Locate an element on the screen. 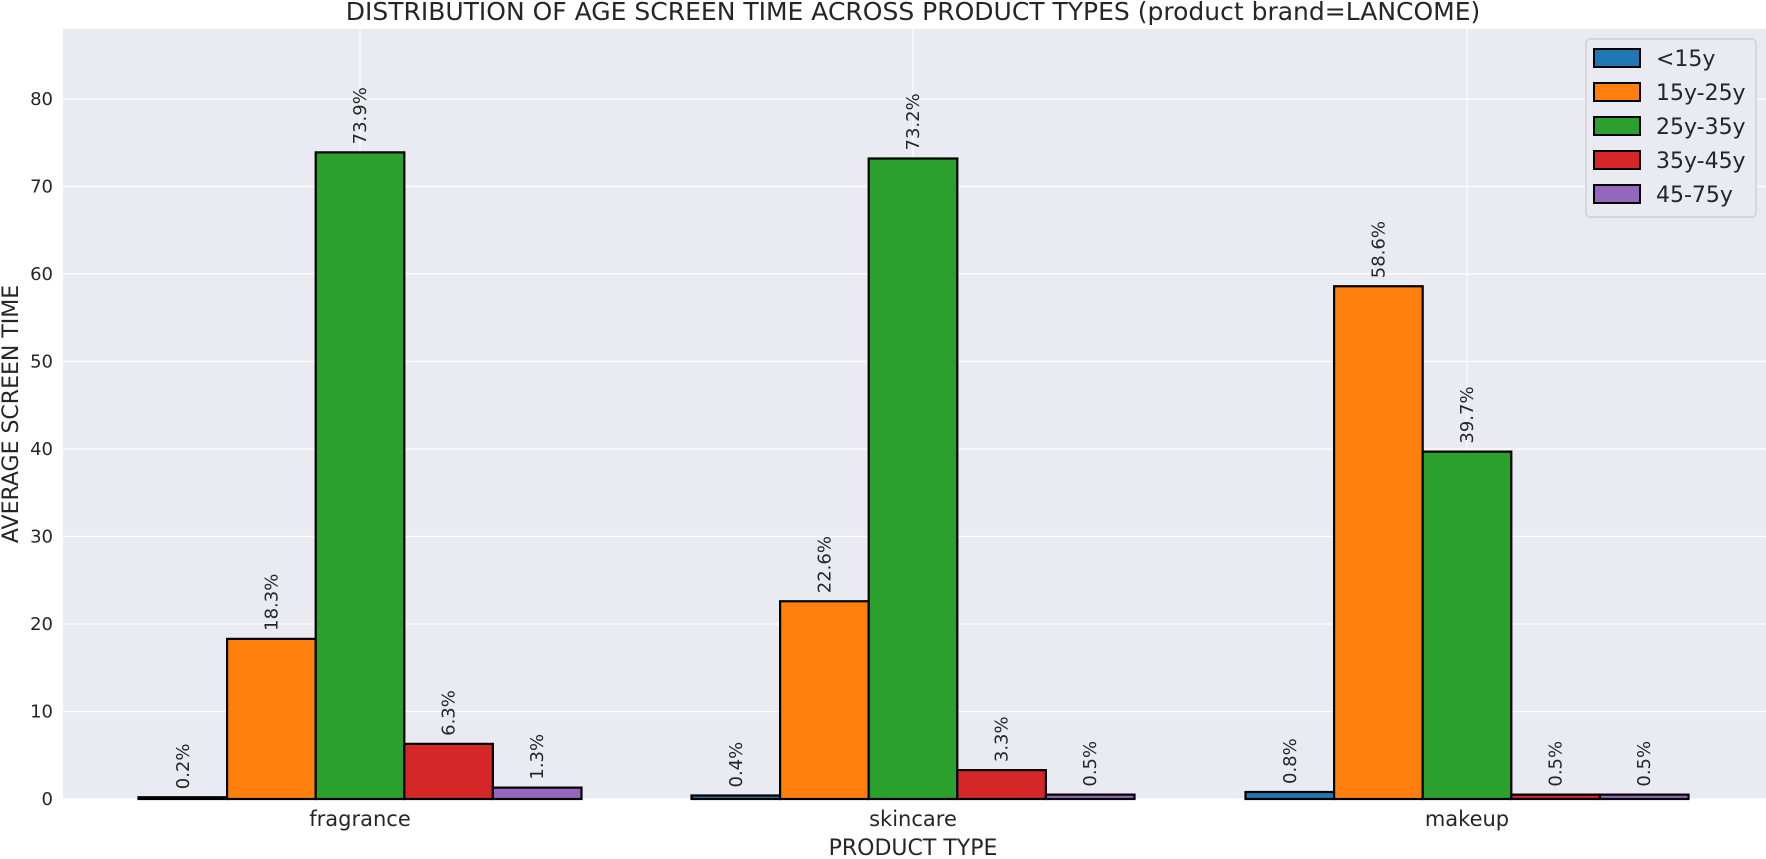 The image size is (1766, 859). legend-label: 35y-45y is located at coordinates (1701, 161).